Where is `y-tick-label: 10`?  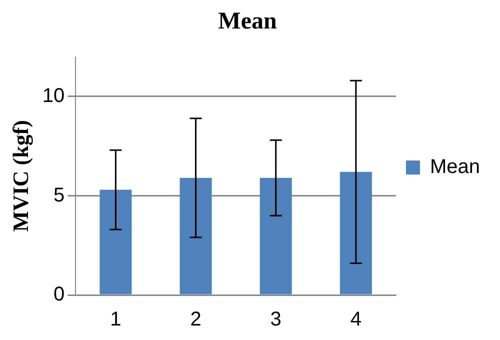 y-tick-label: 10 is located at coordinates (53, 96).